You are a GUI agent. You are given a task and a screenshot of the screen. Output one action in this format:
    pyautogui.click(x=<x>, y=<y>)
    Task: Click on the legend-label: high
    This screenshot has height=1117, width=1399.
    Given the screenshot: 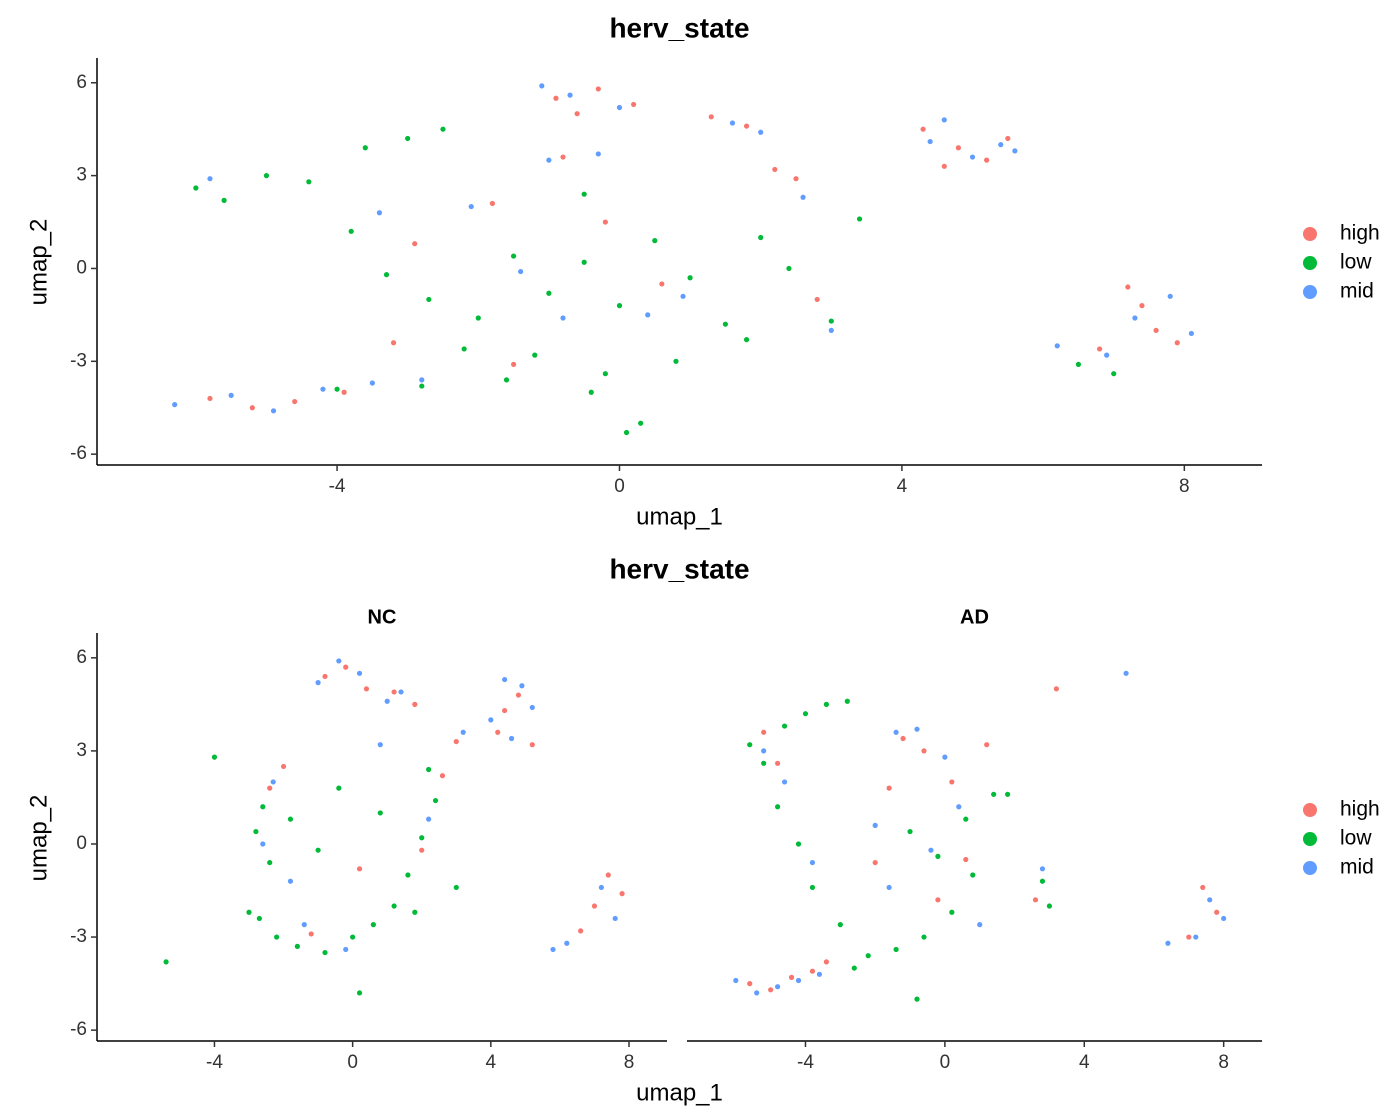 What is the action you would take?
    pyautogui.click(x=1360, y=809)
    